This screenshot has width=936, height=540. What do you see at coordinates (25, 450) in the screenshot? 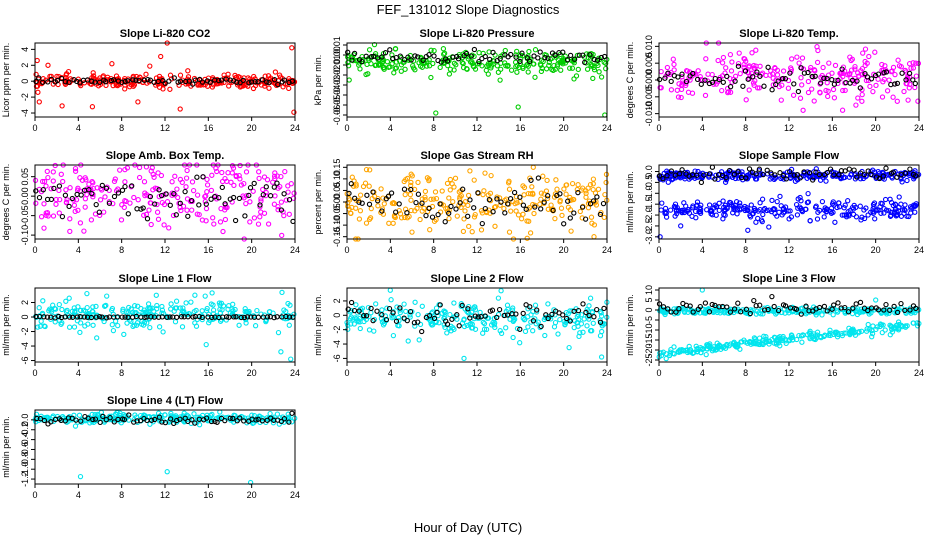
I see `y-tick-label: -0.6` at bounding box center [25, 450].